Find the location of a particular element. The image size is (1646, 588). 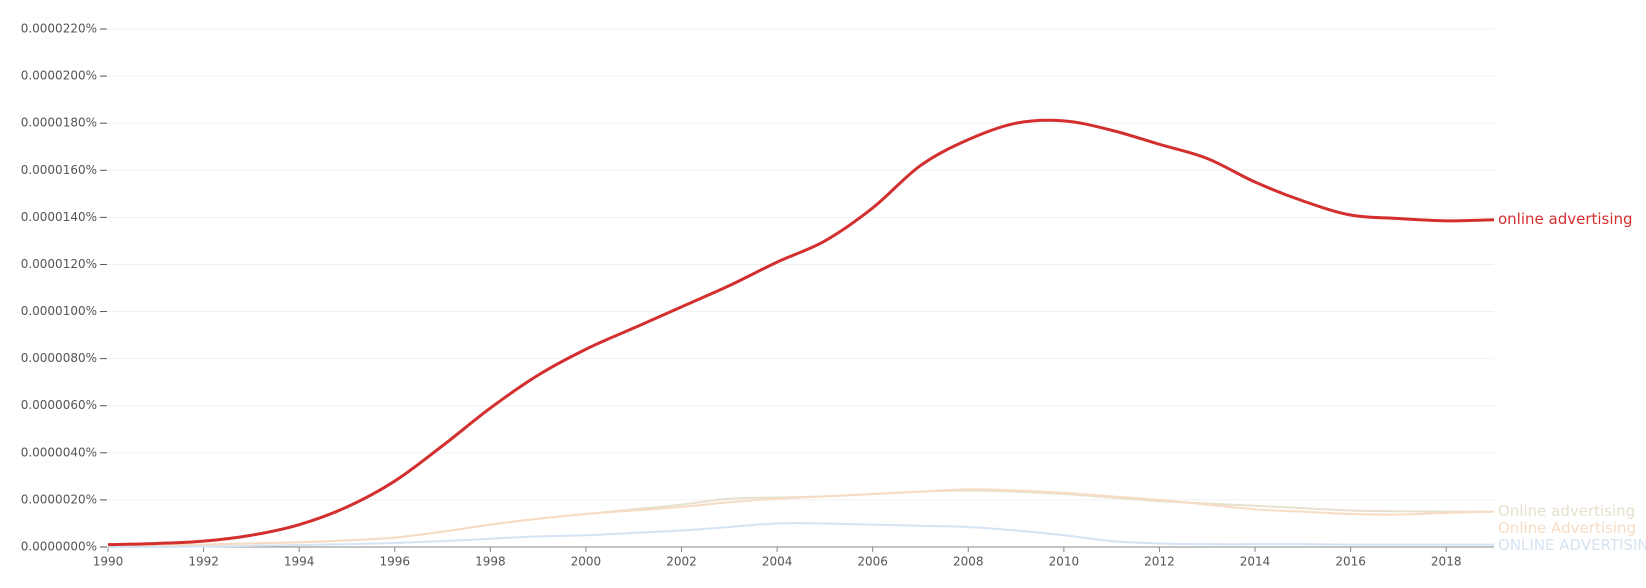

x-tick-label: 2006 is located at coordinates (872, 562).